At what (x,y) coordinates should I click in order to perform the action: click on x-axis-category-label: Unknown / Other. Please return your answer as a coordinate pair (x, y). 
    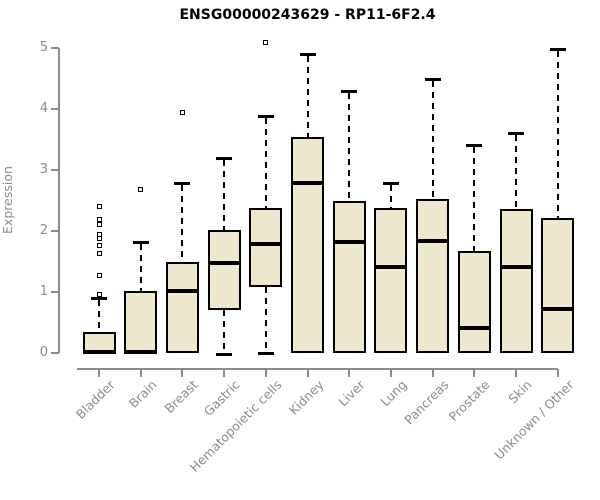
    Looking at the image, I should click on (533, 420).